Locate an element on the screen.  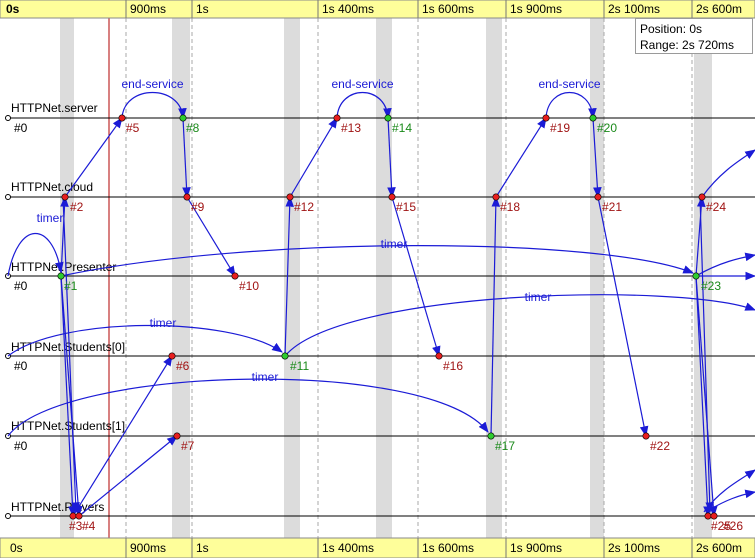
top-ruler-bg is located at coordinates (377, 9).